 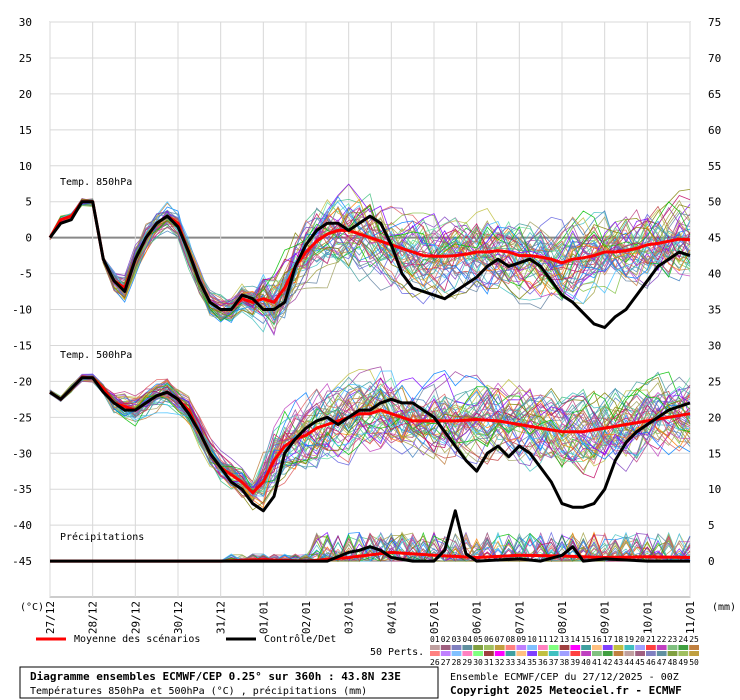 What do you see at coordinates (28, 202) in the screenshot?
I see `left-tick-label: 5` at bounding box center [28, 202].